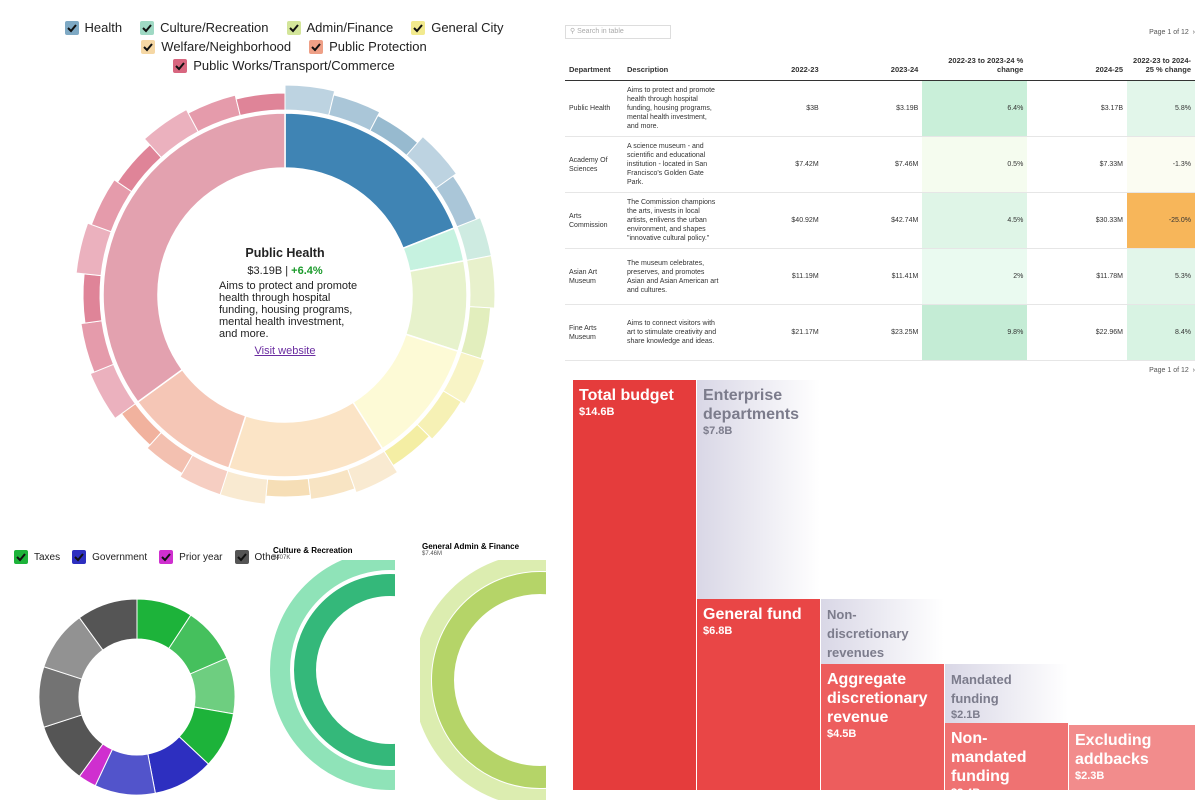 Image resolution: width=1200 pixels, height=800 pixels. I want to click on table-cell: 0.5%, so click(975, 164).